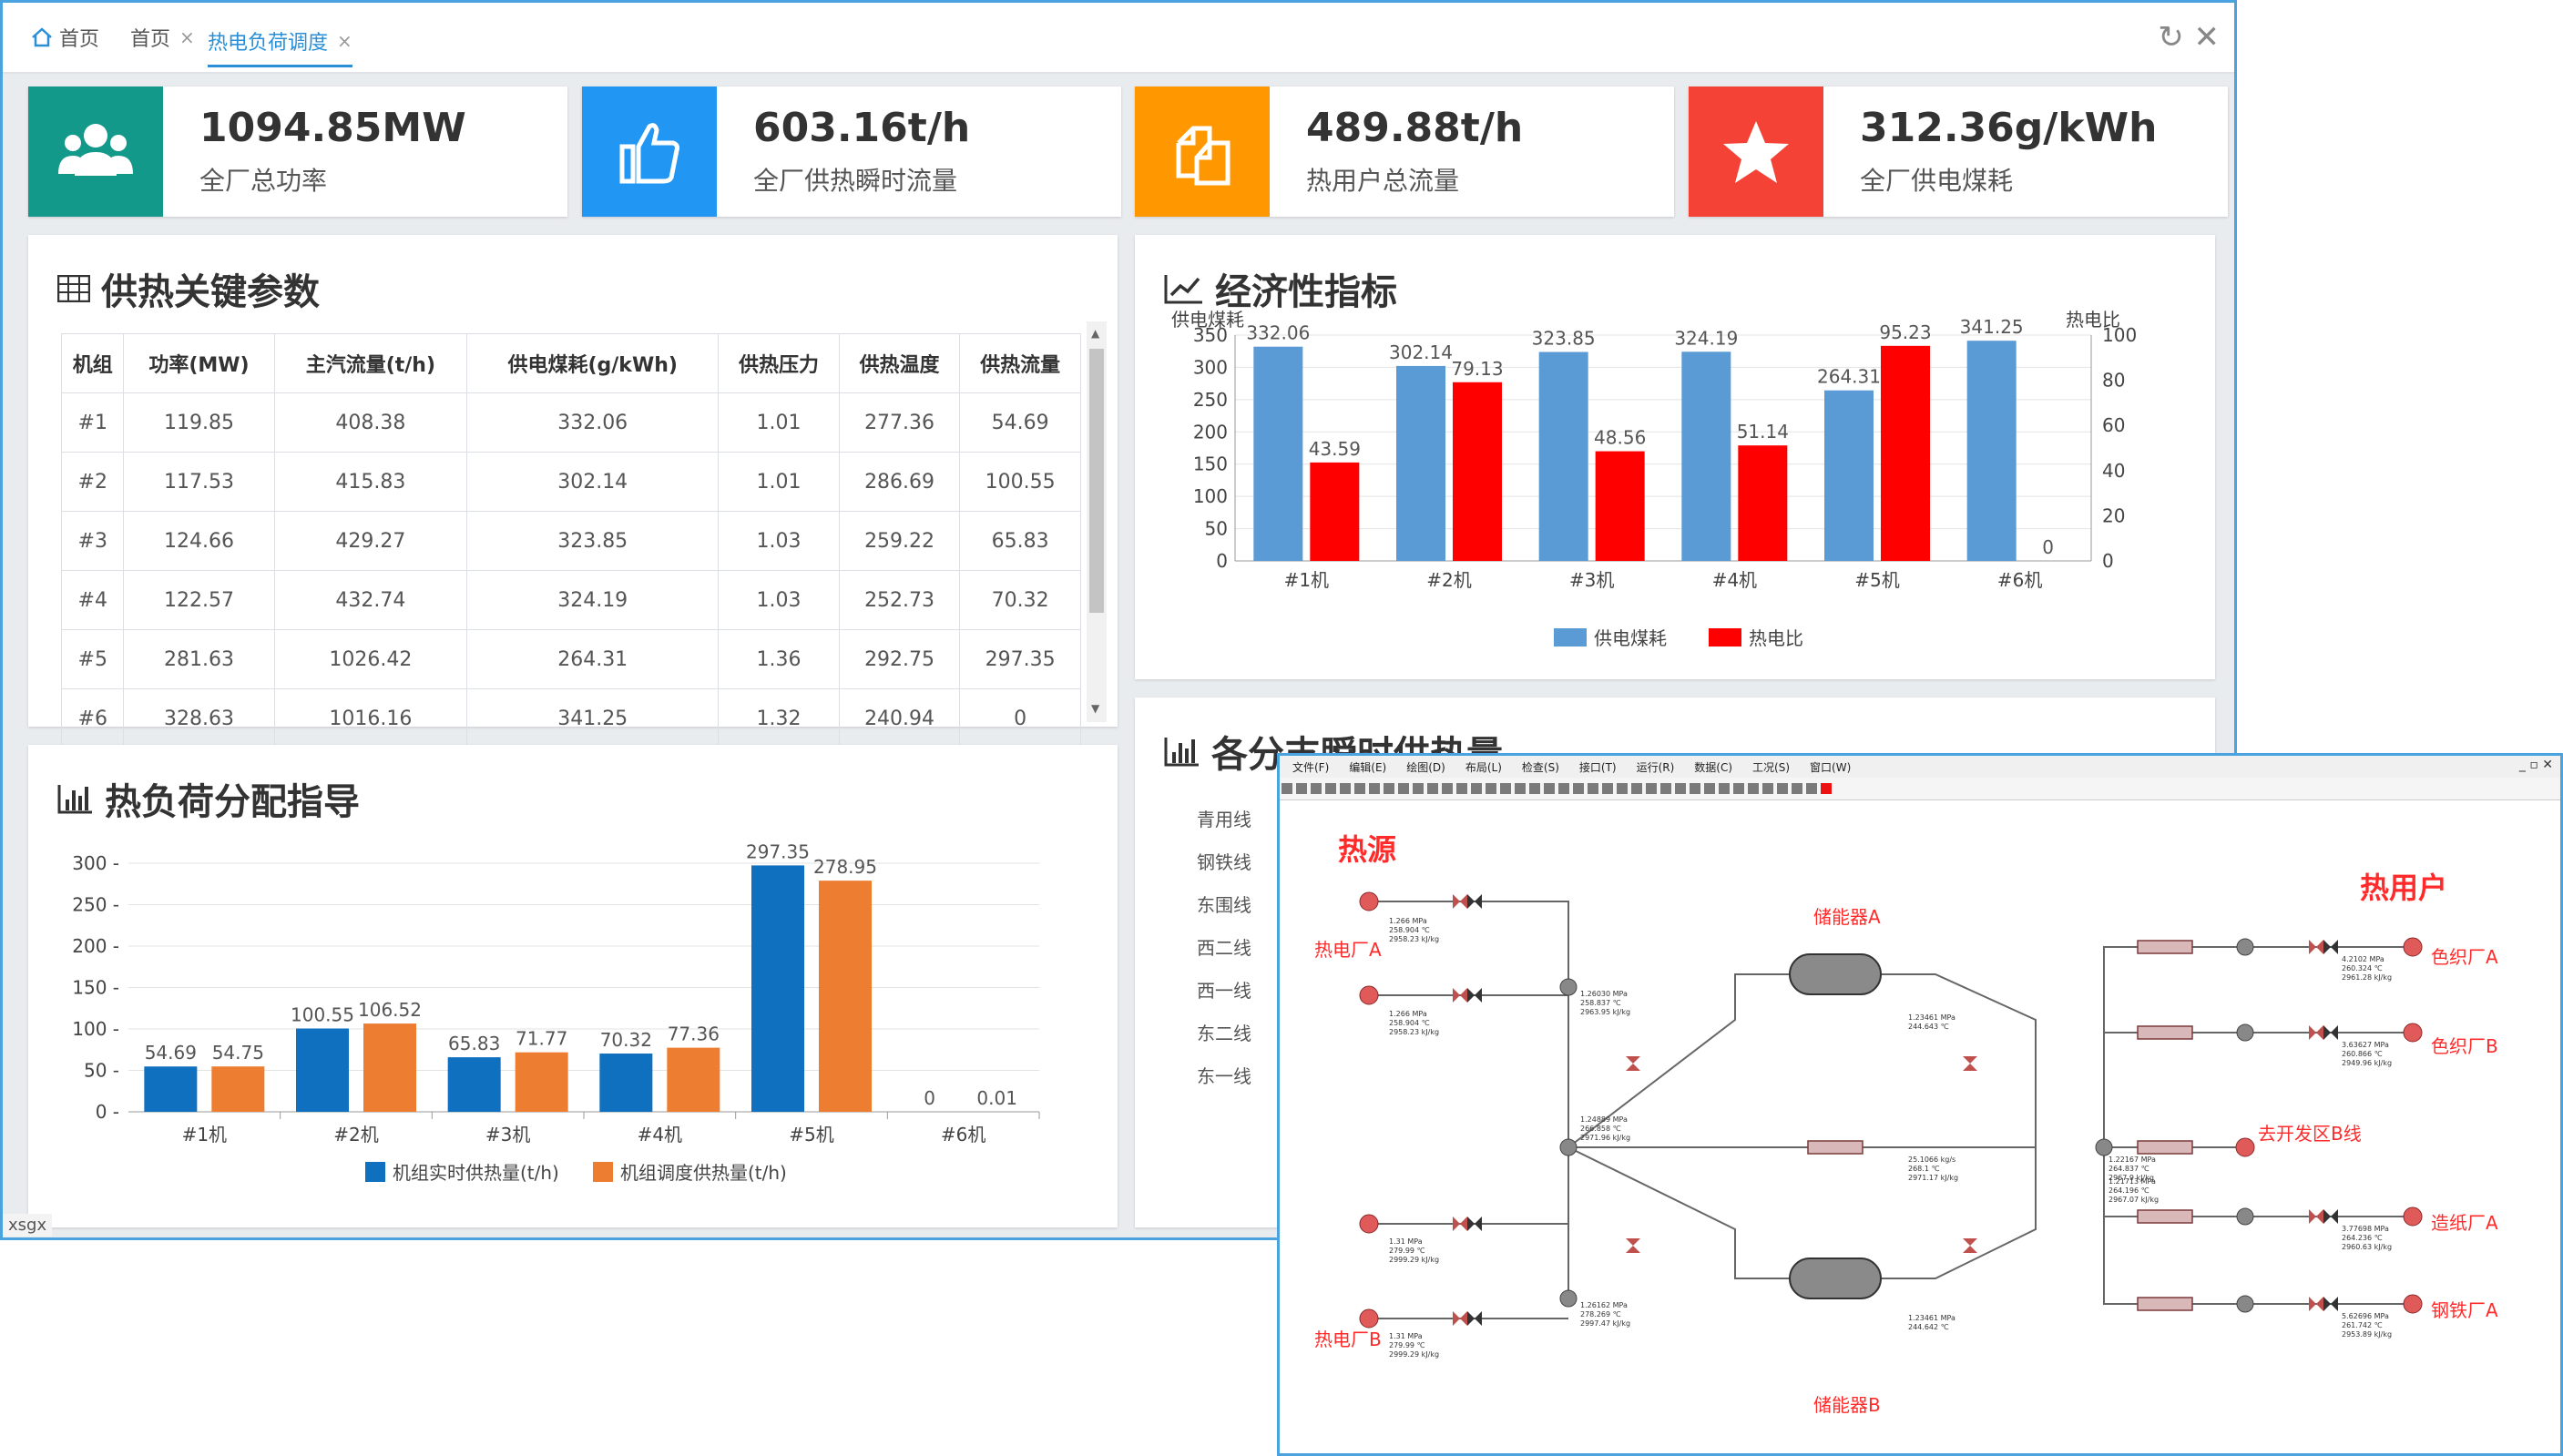 This screenshot has height=1456, width=2563. Describe the element at coordinates (2535, 765) in the screenshot. I see `window-controls: _ ▫ ✕` at that location.